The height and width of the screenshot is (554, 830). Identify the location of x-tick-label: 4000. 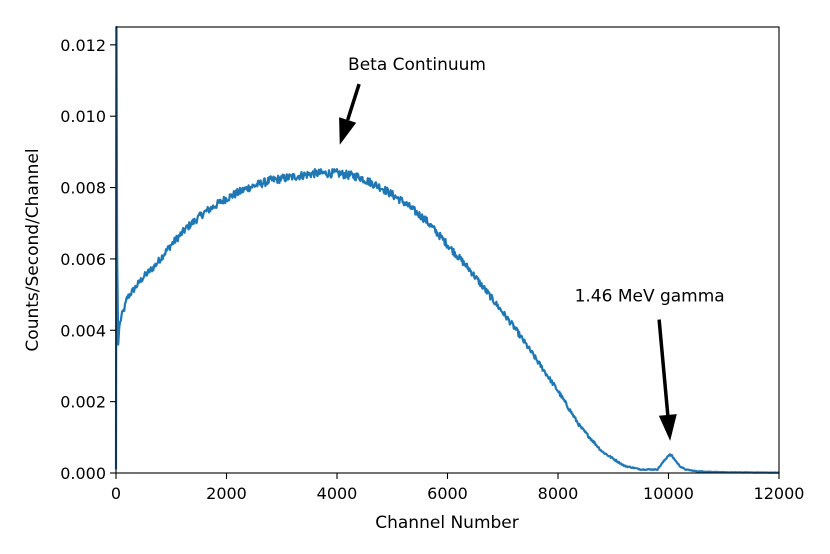
(337, 493).